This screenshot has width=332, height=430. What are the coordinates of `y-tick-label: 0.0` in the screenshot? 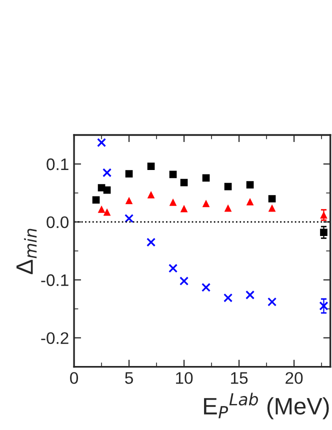 It's located at (57, 222).